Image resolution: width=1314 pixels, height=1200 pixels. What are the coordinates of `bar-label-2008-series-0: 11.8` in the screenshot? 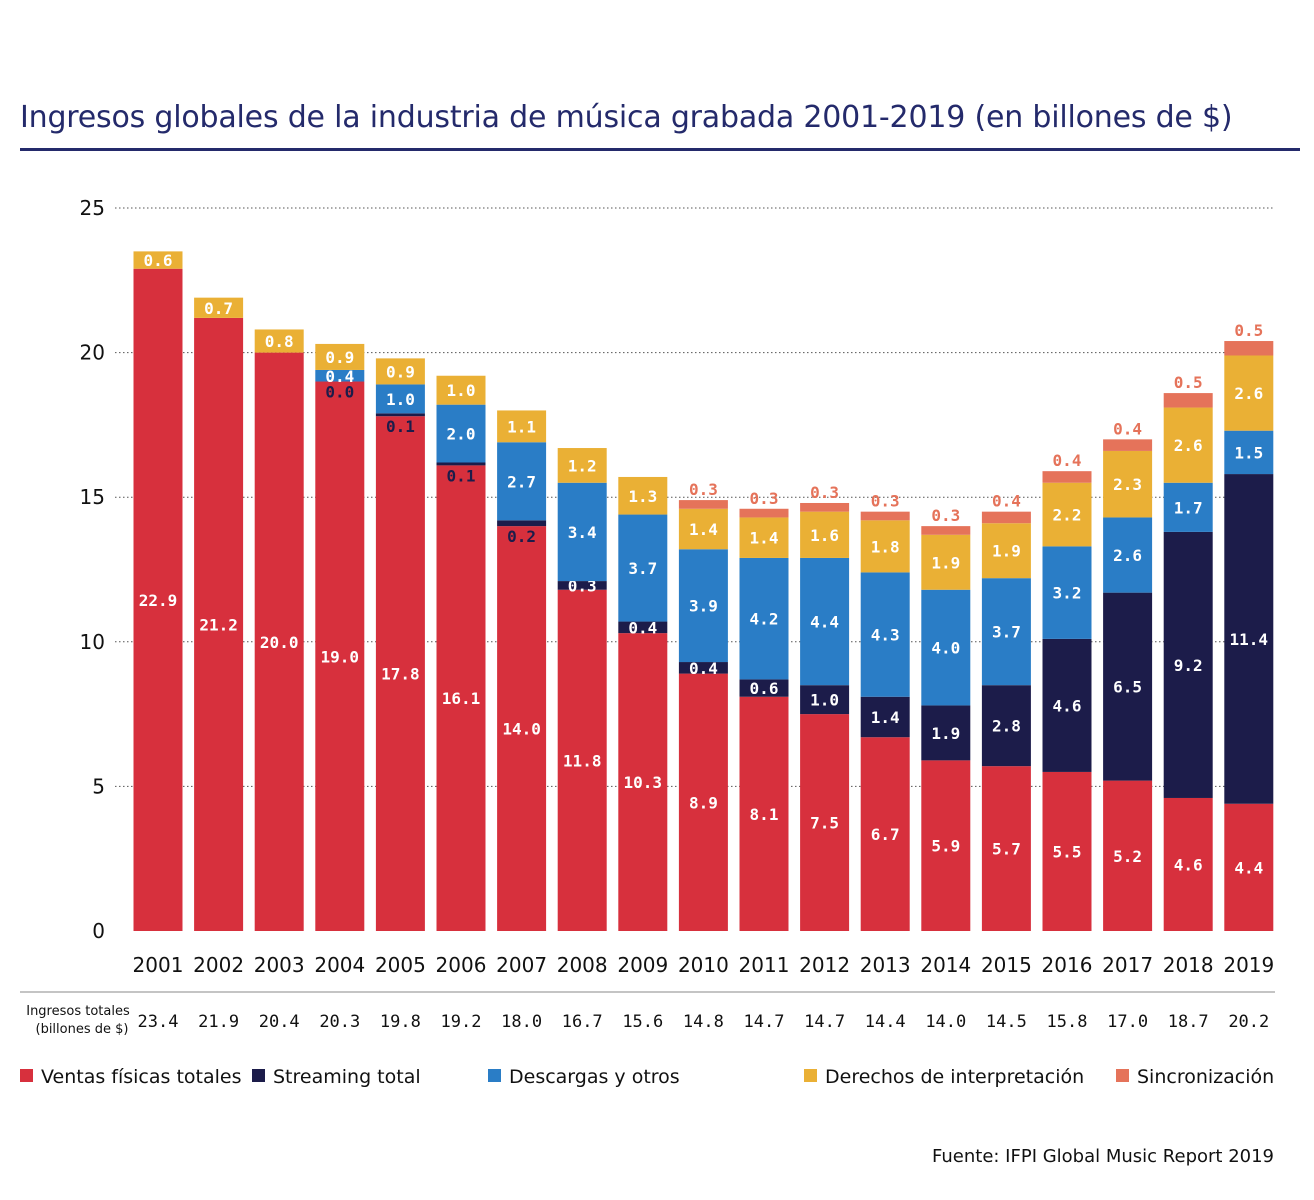 It's located at (582, 760).